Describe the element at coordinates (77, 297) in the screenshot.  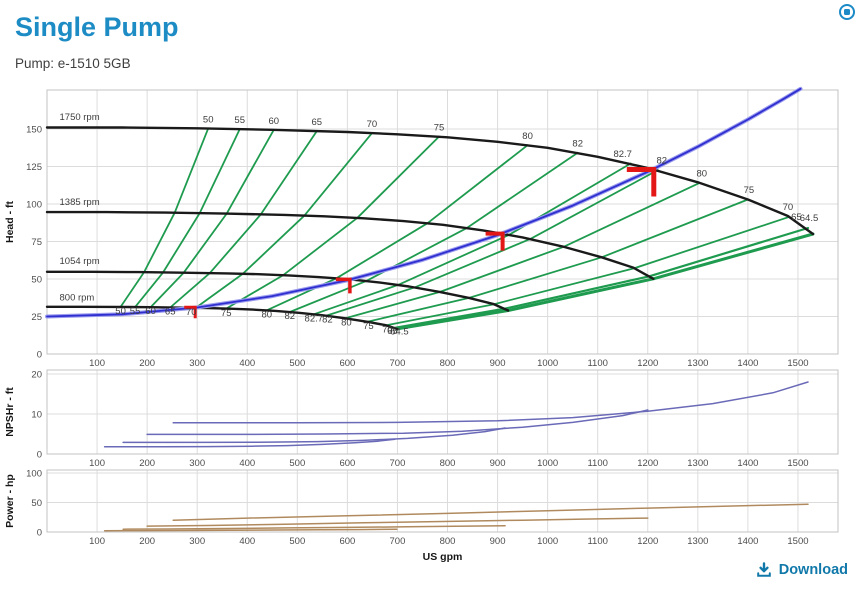
I see `curve-label: 800 rpm` at that location.